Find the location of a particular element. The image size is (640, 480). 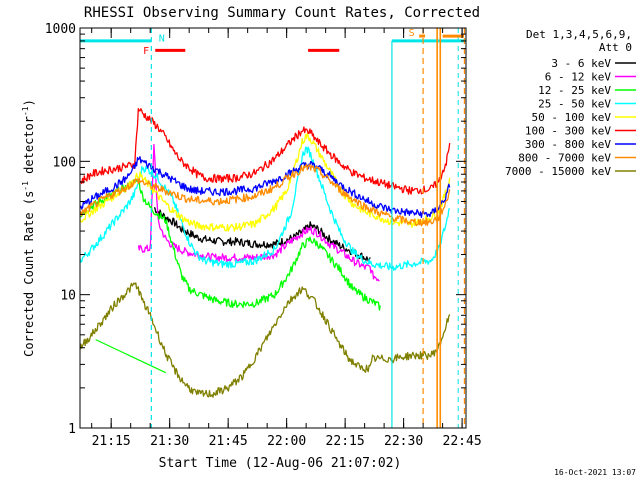

legend-label-0: 3 - 6 keV is located at coordinates (581, 63).